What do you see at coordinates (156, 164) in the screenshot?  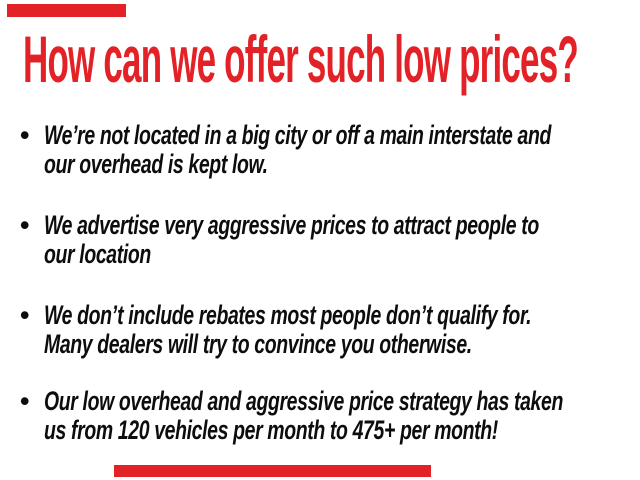 I see `bullet-line: our overhead is kept low.` at bounding box center [156, 164].